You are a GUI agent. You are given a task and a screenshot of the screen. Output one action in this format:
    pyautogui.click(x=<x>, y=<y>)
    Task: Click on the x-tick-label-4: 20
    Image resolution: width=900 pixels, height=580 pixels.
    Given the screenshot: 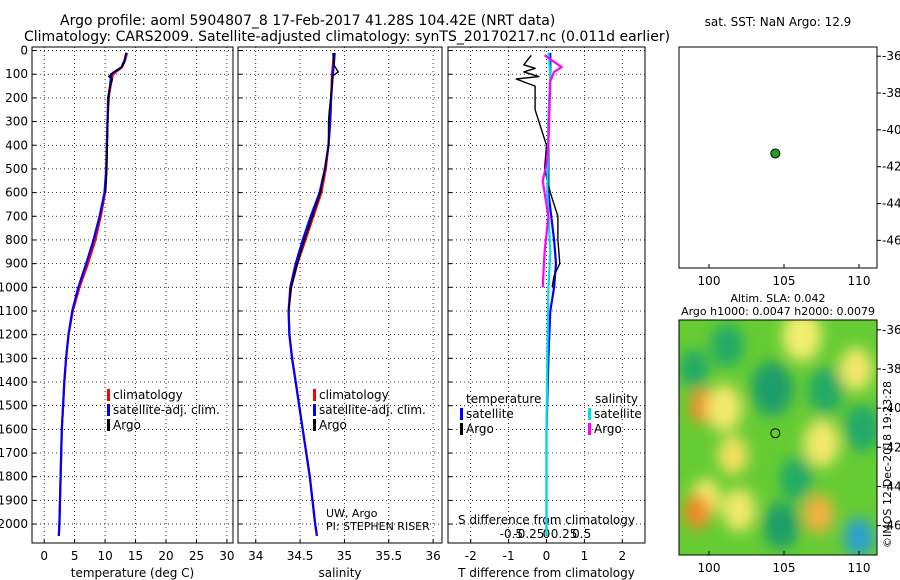 What is the action you would take?
    pyautogui.click(x=165, y=556)
    